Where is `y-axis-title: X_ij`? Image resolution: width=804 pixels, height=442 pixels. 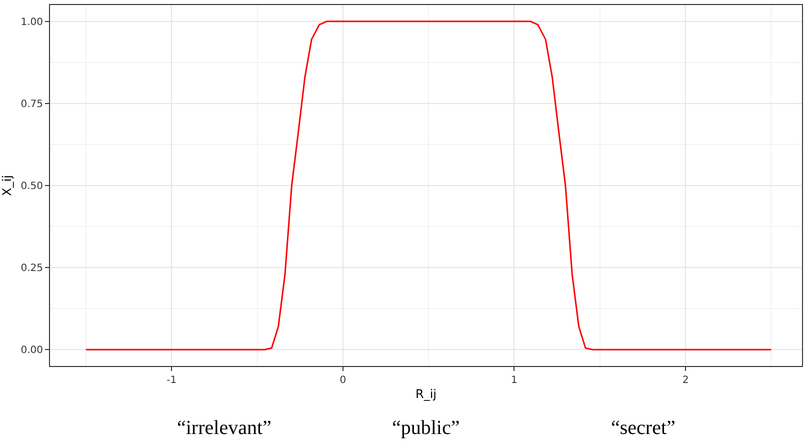
y-axis-title: X_ij is located at coordinates (7, 185).